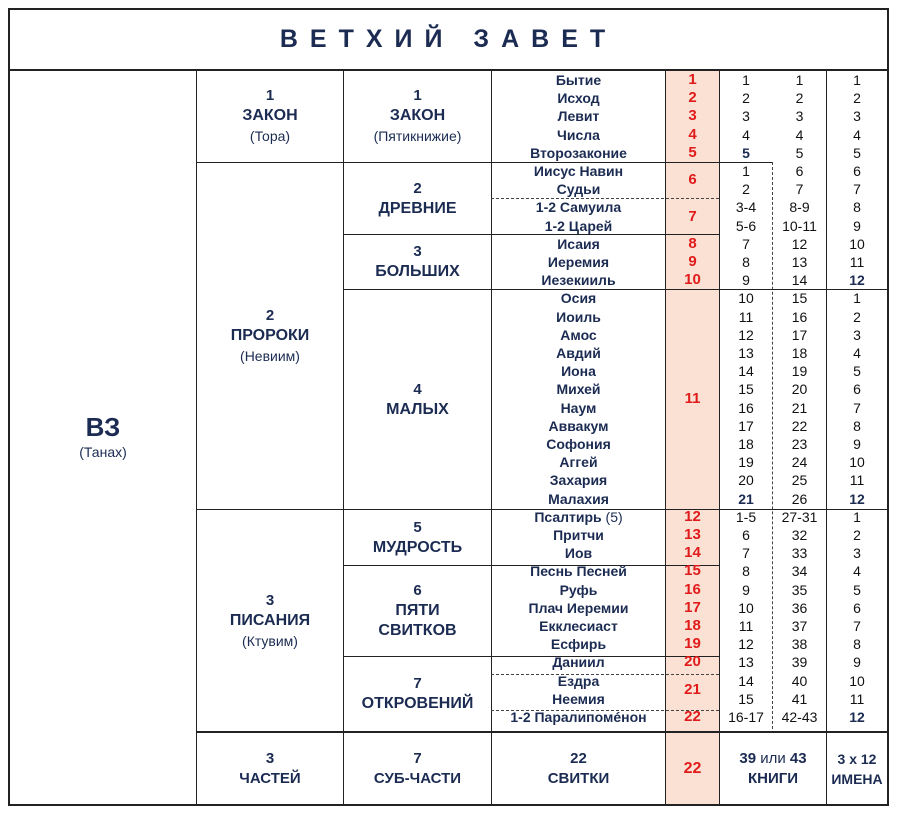 Image resolution: width=900 pixels, height=815 pixels. I want to click on book-n43: 41, so click(799, 698).